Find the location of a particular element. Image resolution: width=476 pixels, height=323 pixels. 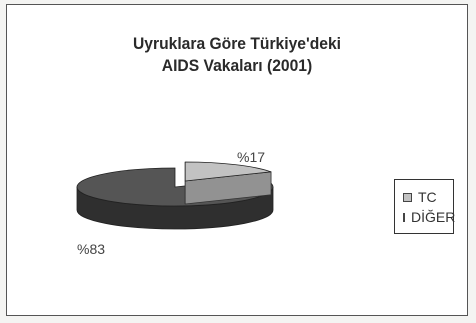

pie-chart: %17 %83 is located at coordinates (175, 203).